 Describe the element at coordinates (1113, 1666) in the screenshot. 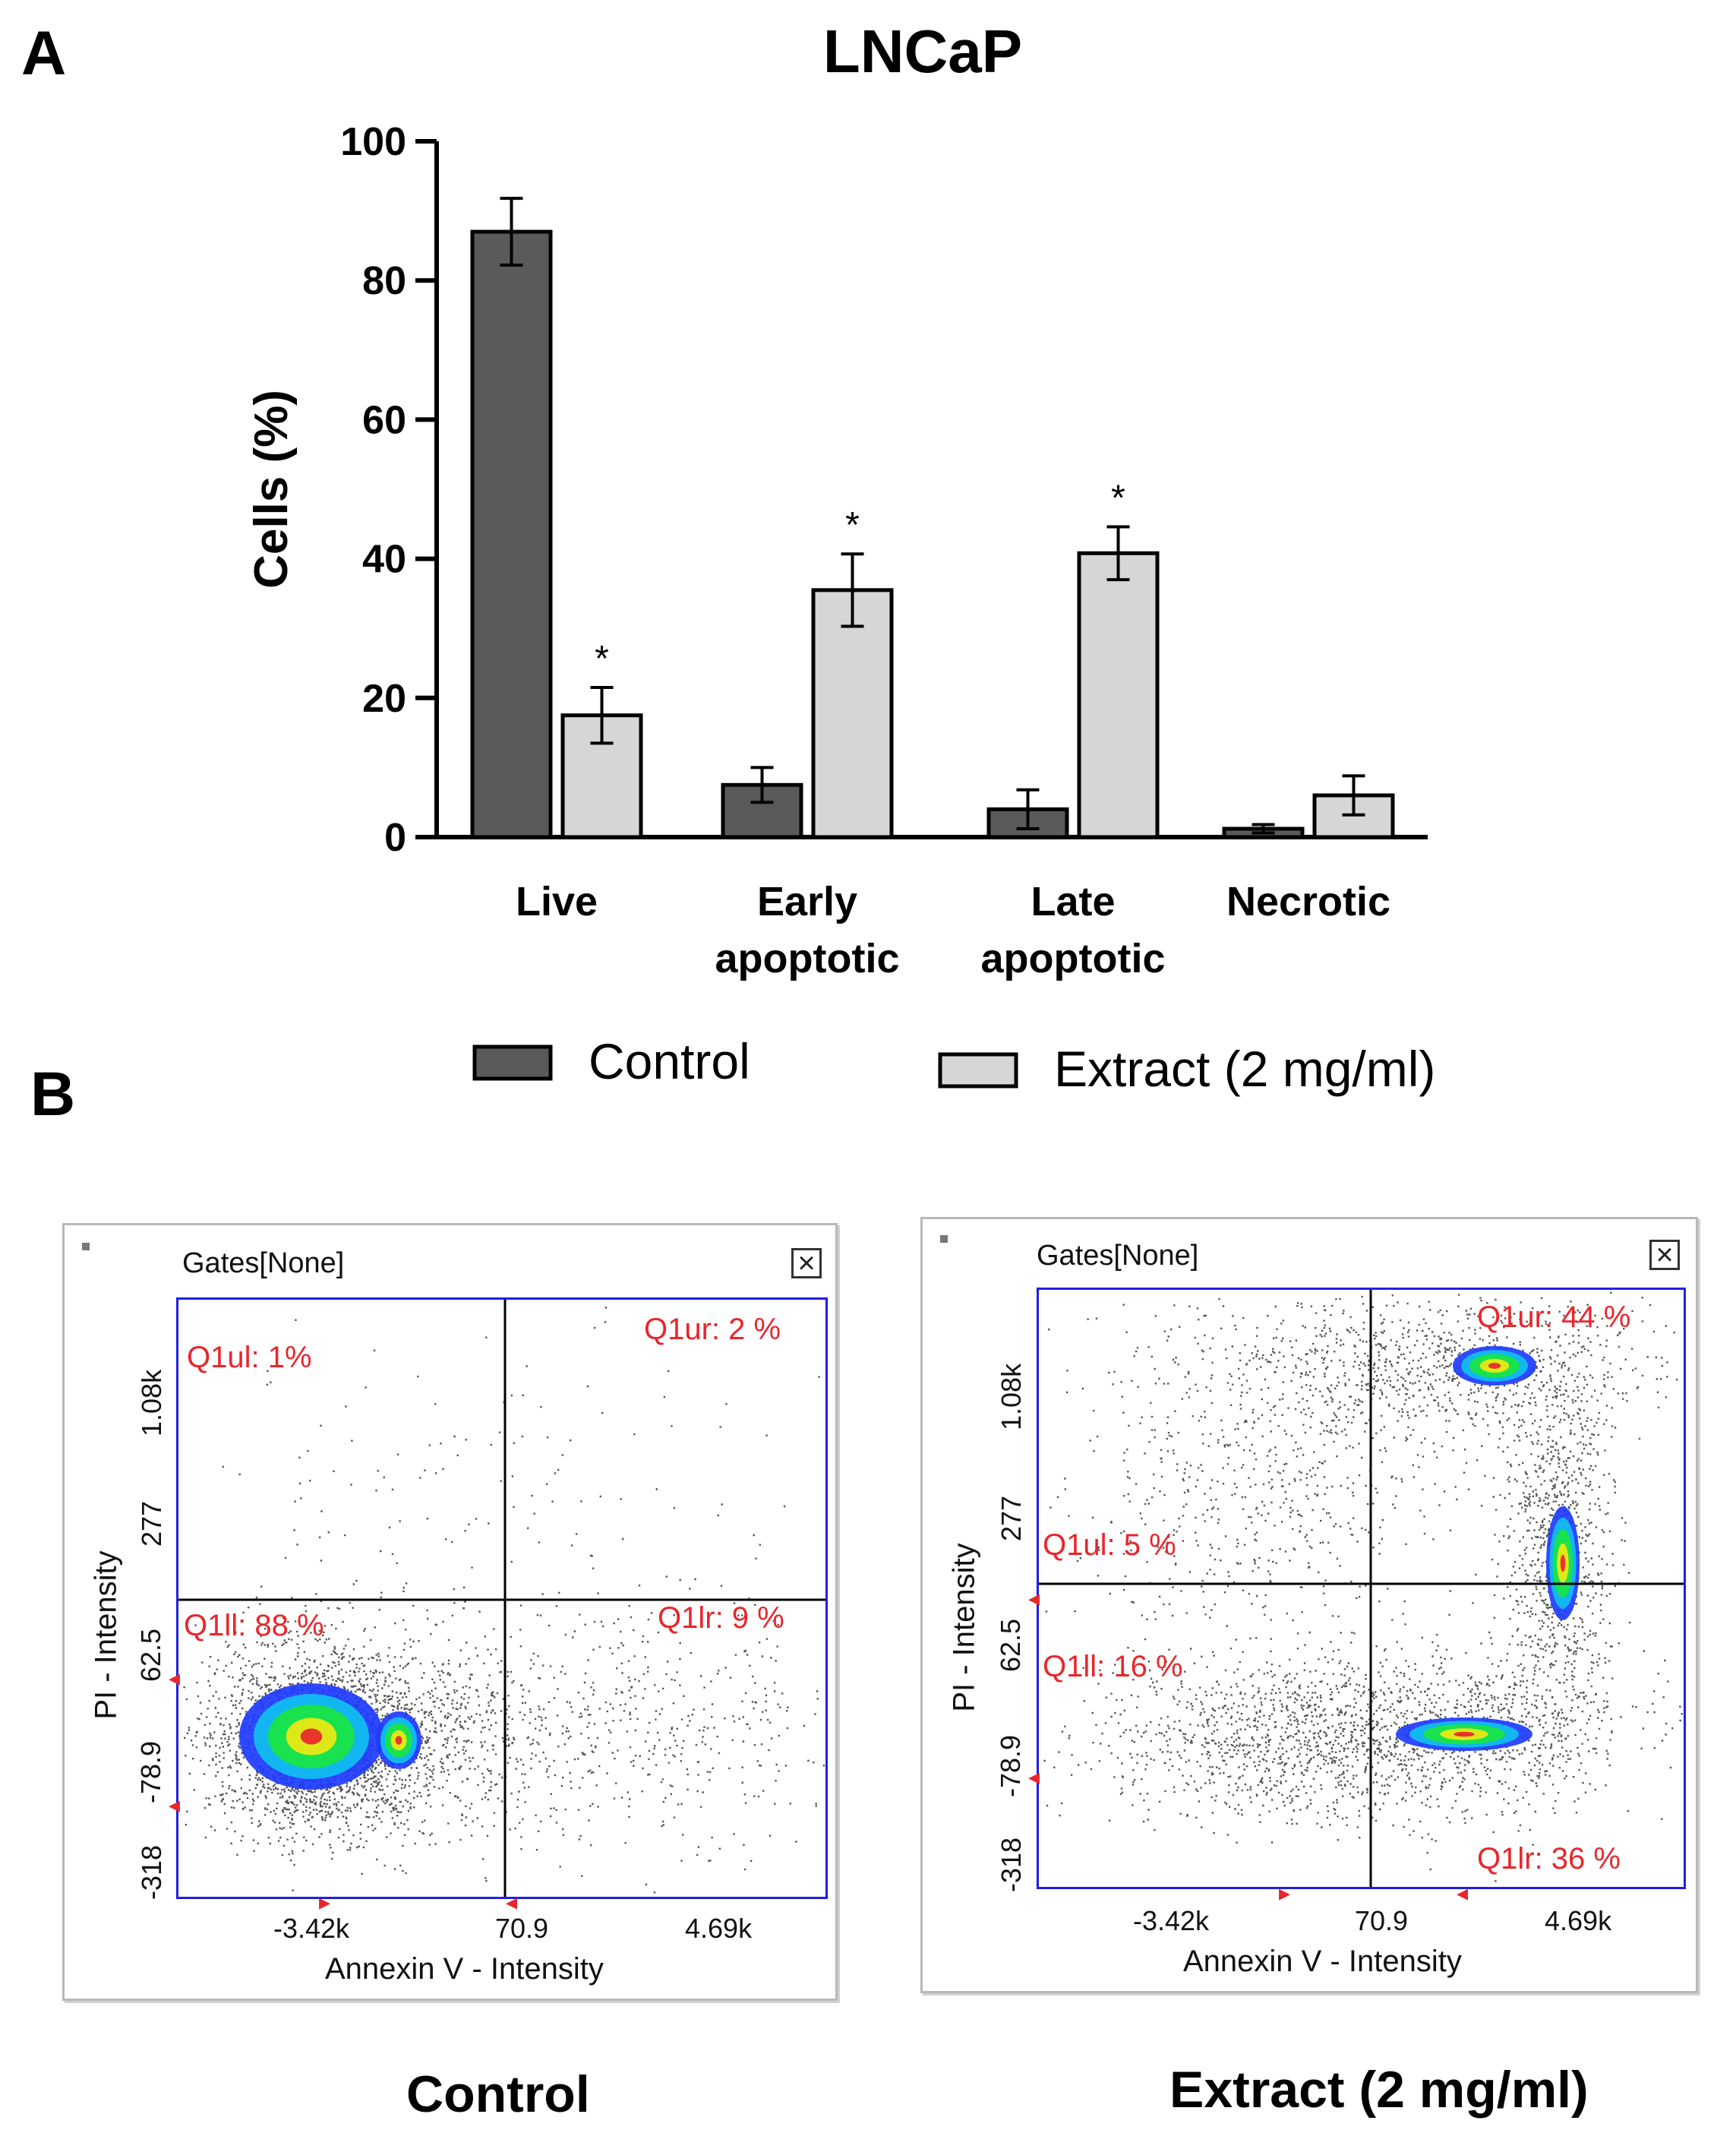

I see `quadrant-ll-extract: Q1ll: 16 %` at that location.